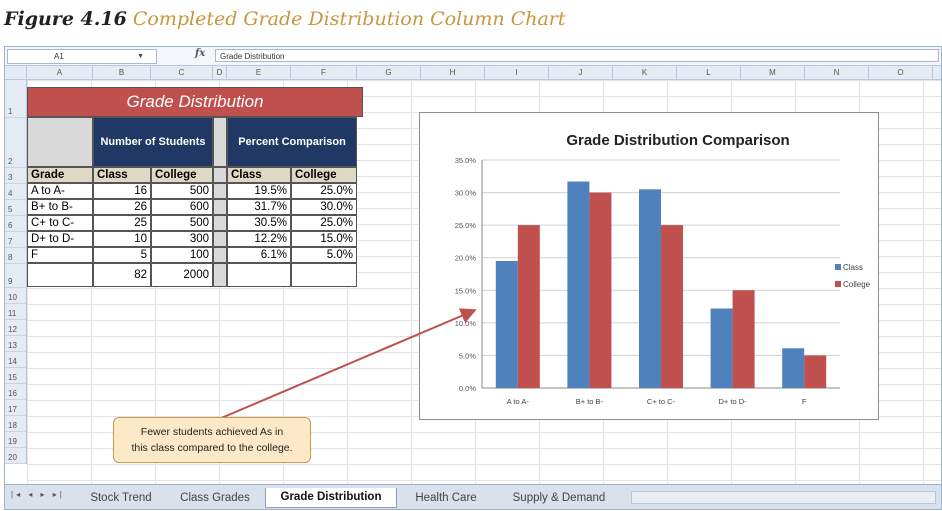  Describe the element at coordinates (16, 392) in the screenshot. I see `row-header-16: 16` at that location.